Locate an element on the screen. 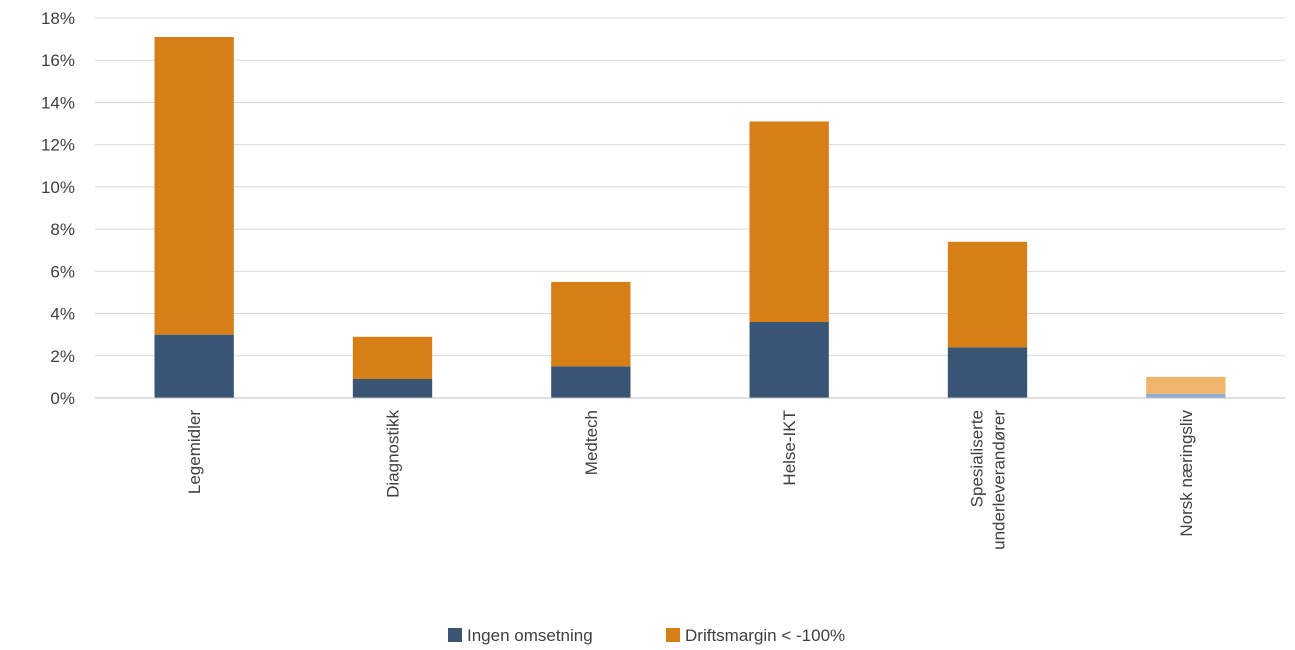  legend-label-ingen-omsetning: Ingen omsetning is located at coordinates (530, 635).